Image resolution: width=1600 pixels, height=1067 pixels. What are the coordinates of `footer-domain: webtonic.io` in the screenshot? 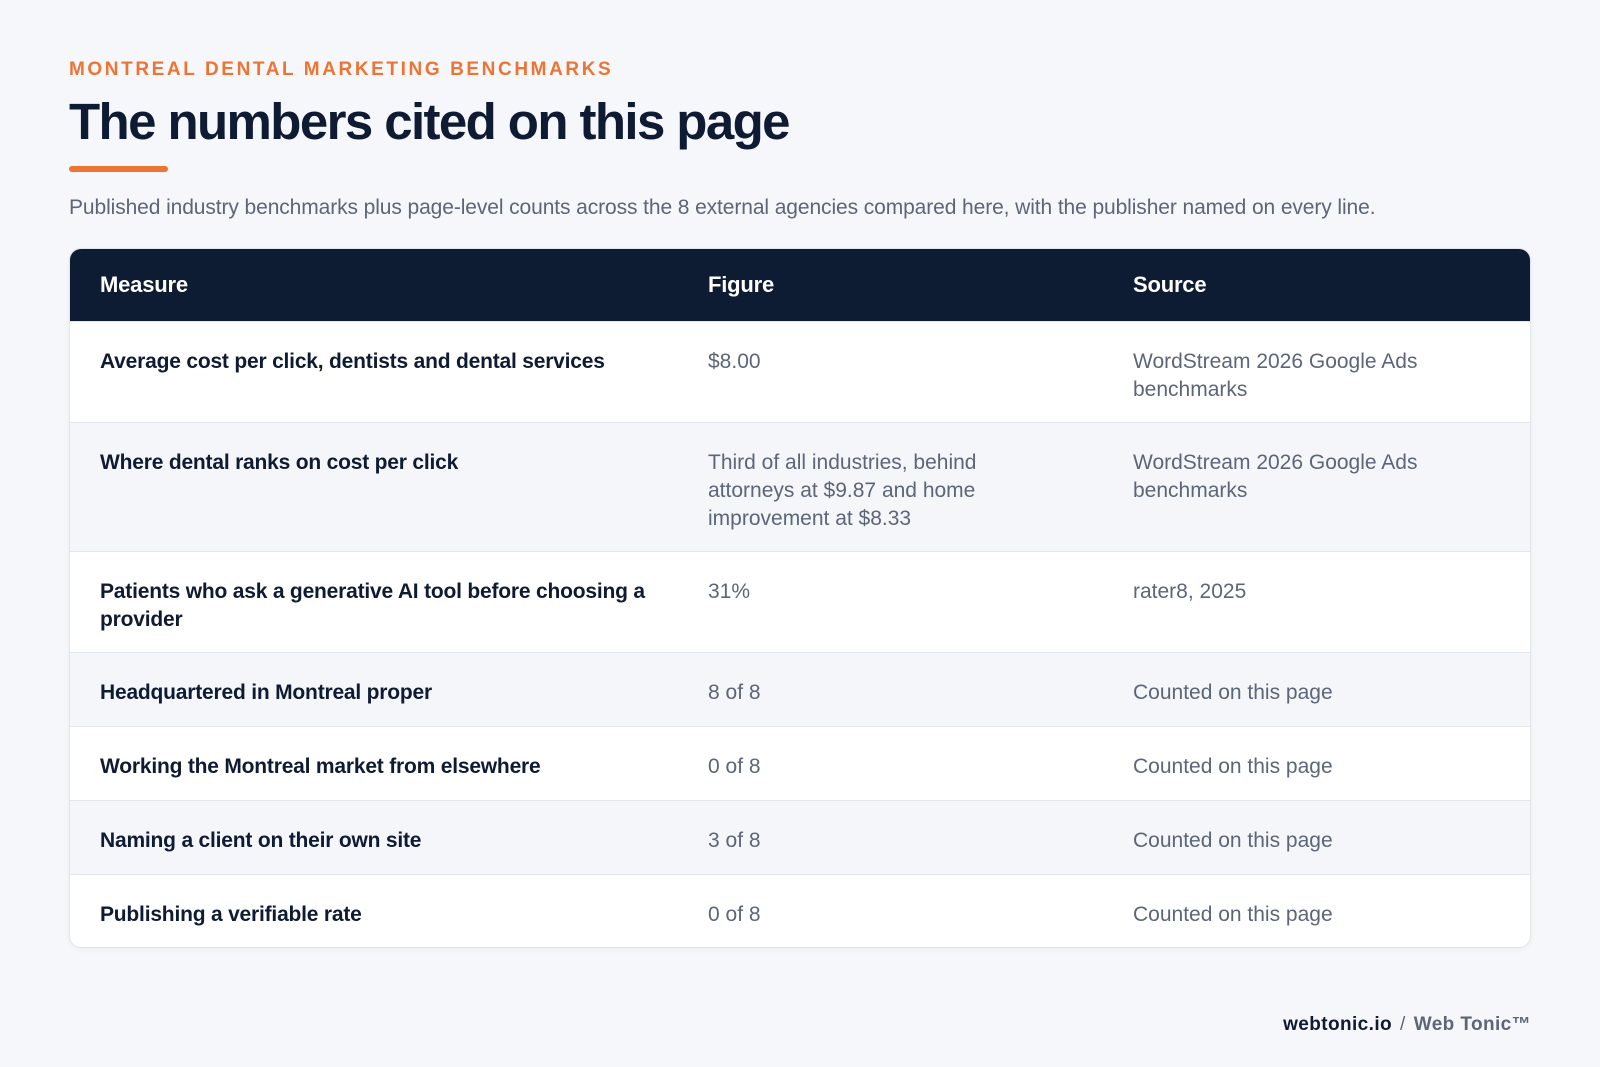 It's located at (1338, 1024).